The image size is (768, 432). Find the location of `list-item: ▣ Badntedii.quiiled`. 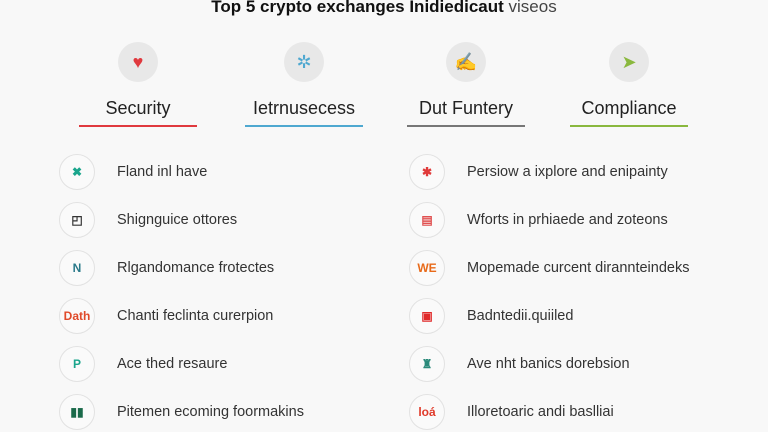

list-item: ▣ Badntedii.quiiled is located at coordinates (491, 316).